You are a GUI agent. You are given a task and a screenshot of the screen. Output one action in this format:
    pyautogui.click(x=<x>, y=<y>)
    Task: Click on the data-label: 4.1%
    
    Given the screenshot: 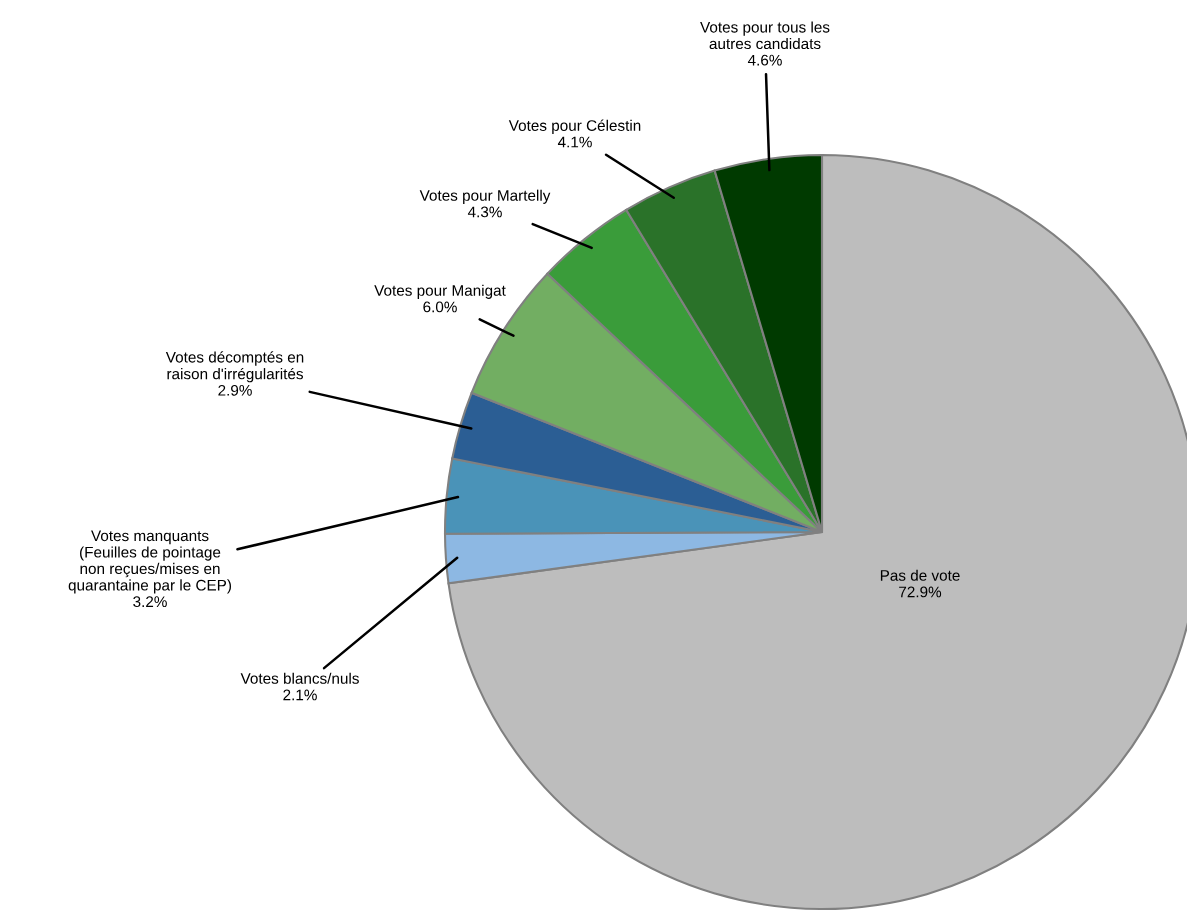 What is the action you would take?
    pyautogui.click(x=574, y=142)
    